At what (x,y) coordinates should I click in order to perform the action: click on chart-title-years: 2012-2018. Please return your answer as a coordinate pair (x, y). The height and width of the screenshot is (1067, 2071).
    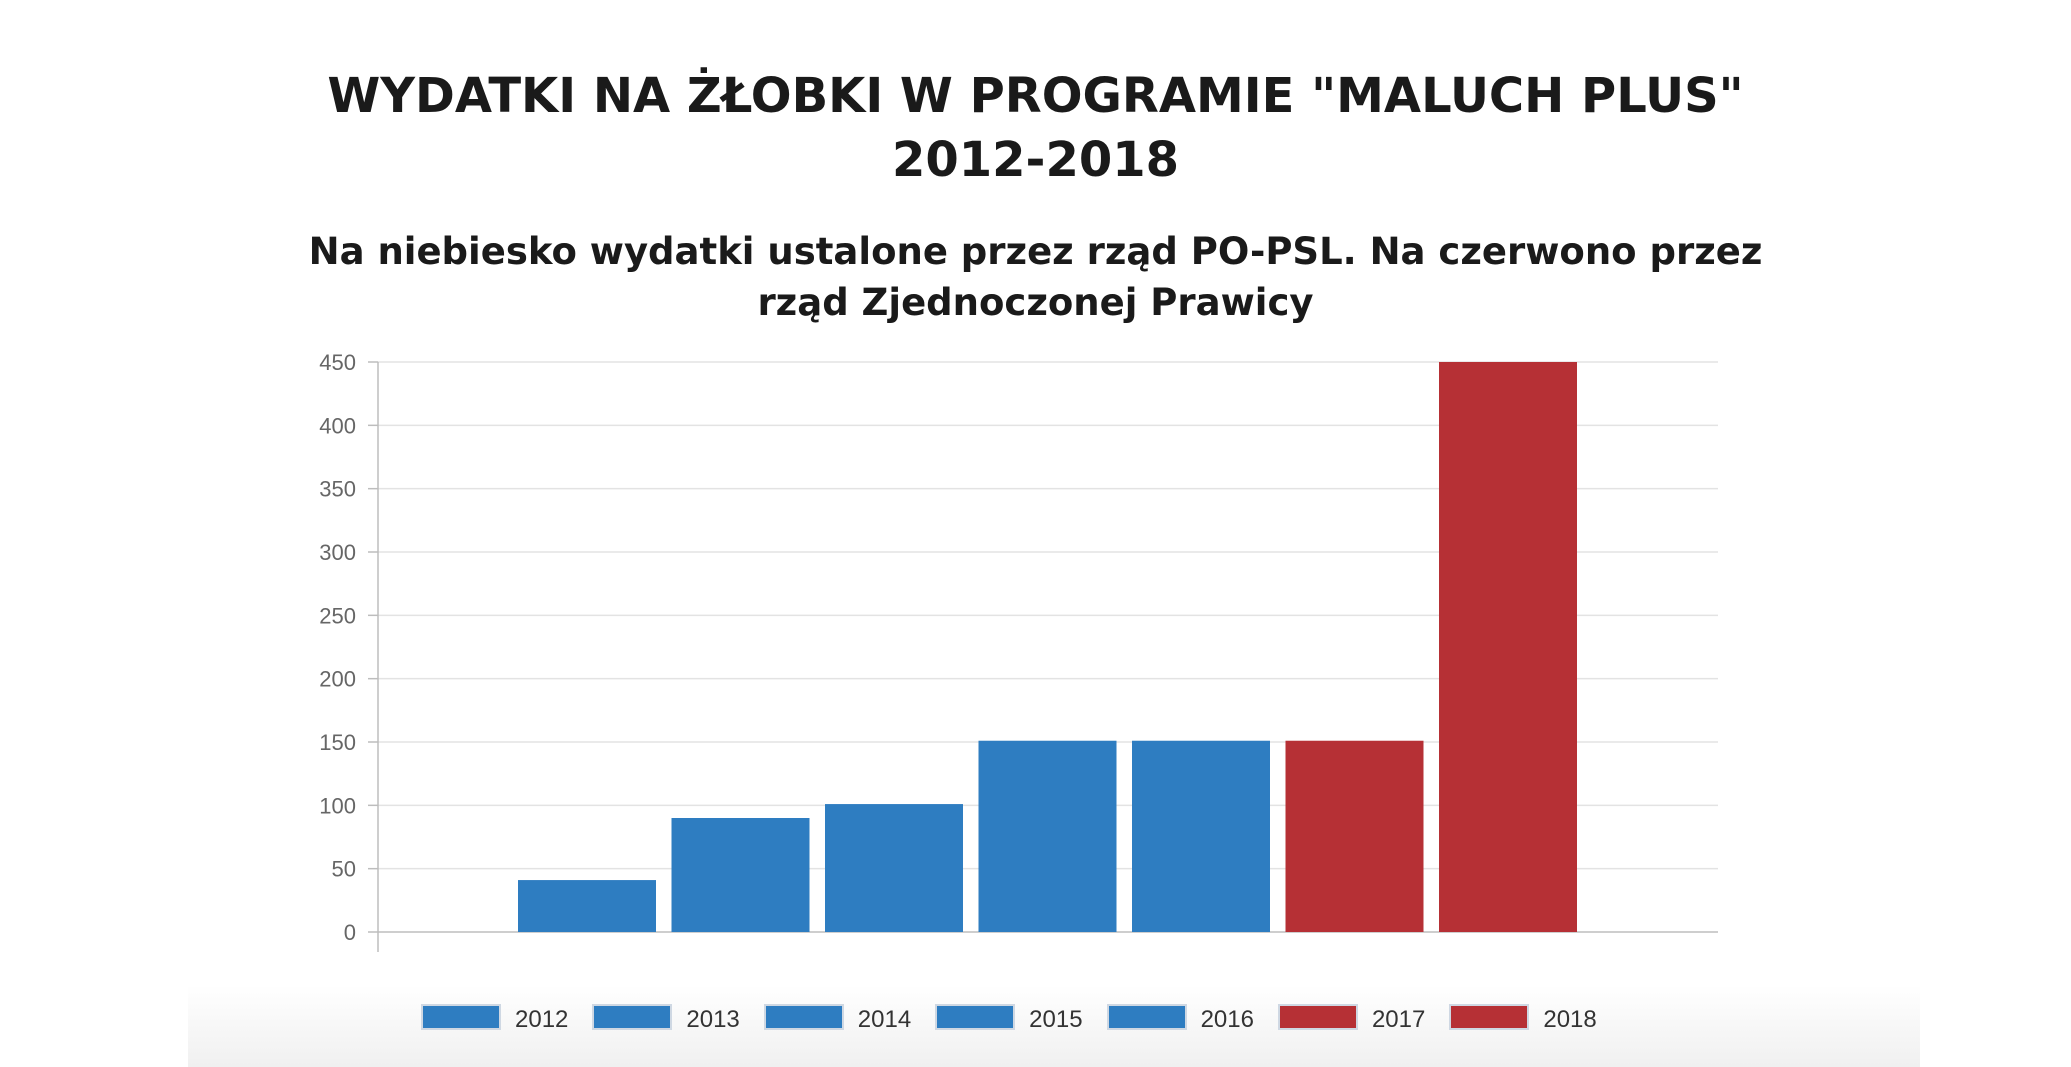
    Looking at the image, I should click on (1035, 160).